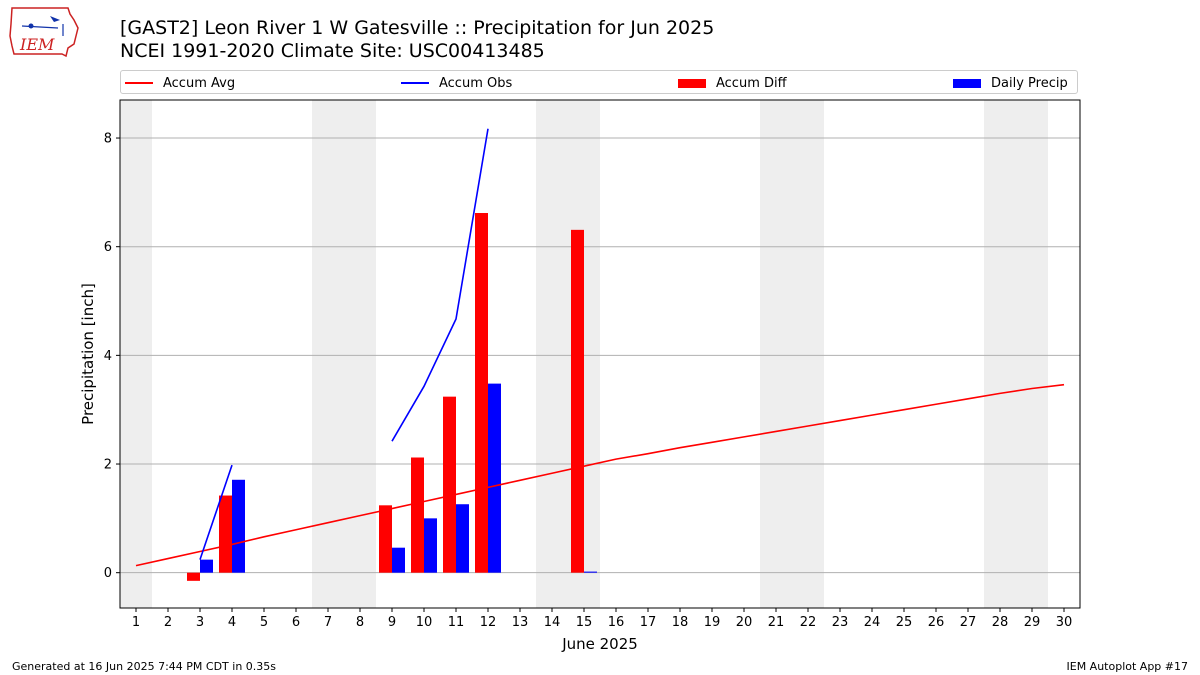 This screenshot has height=675, width=1200. I want to click on x-tick-label: 1, so click(136, 622).